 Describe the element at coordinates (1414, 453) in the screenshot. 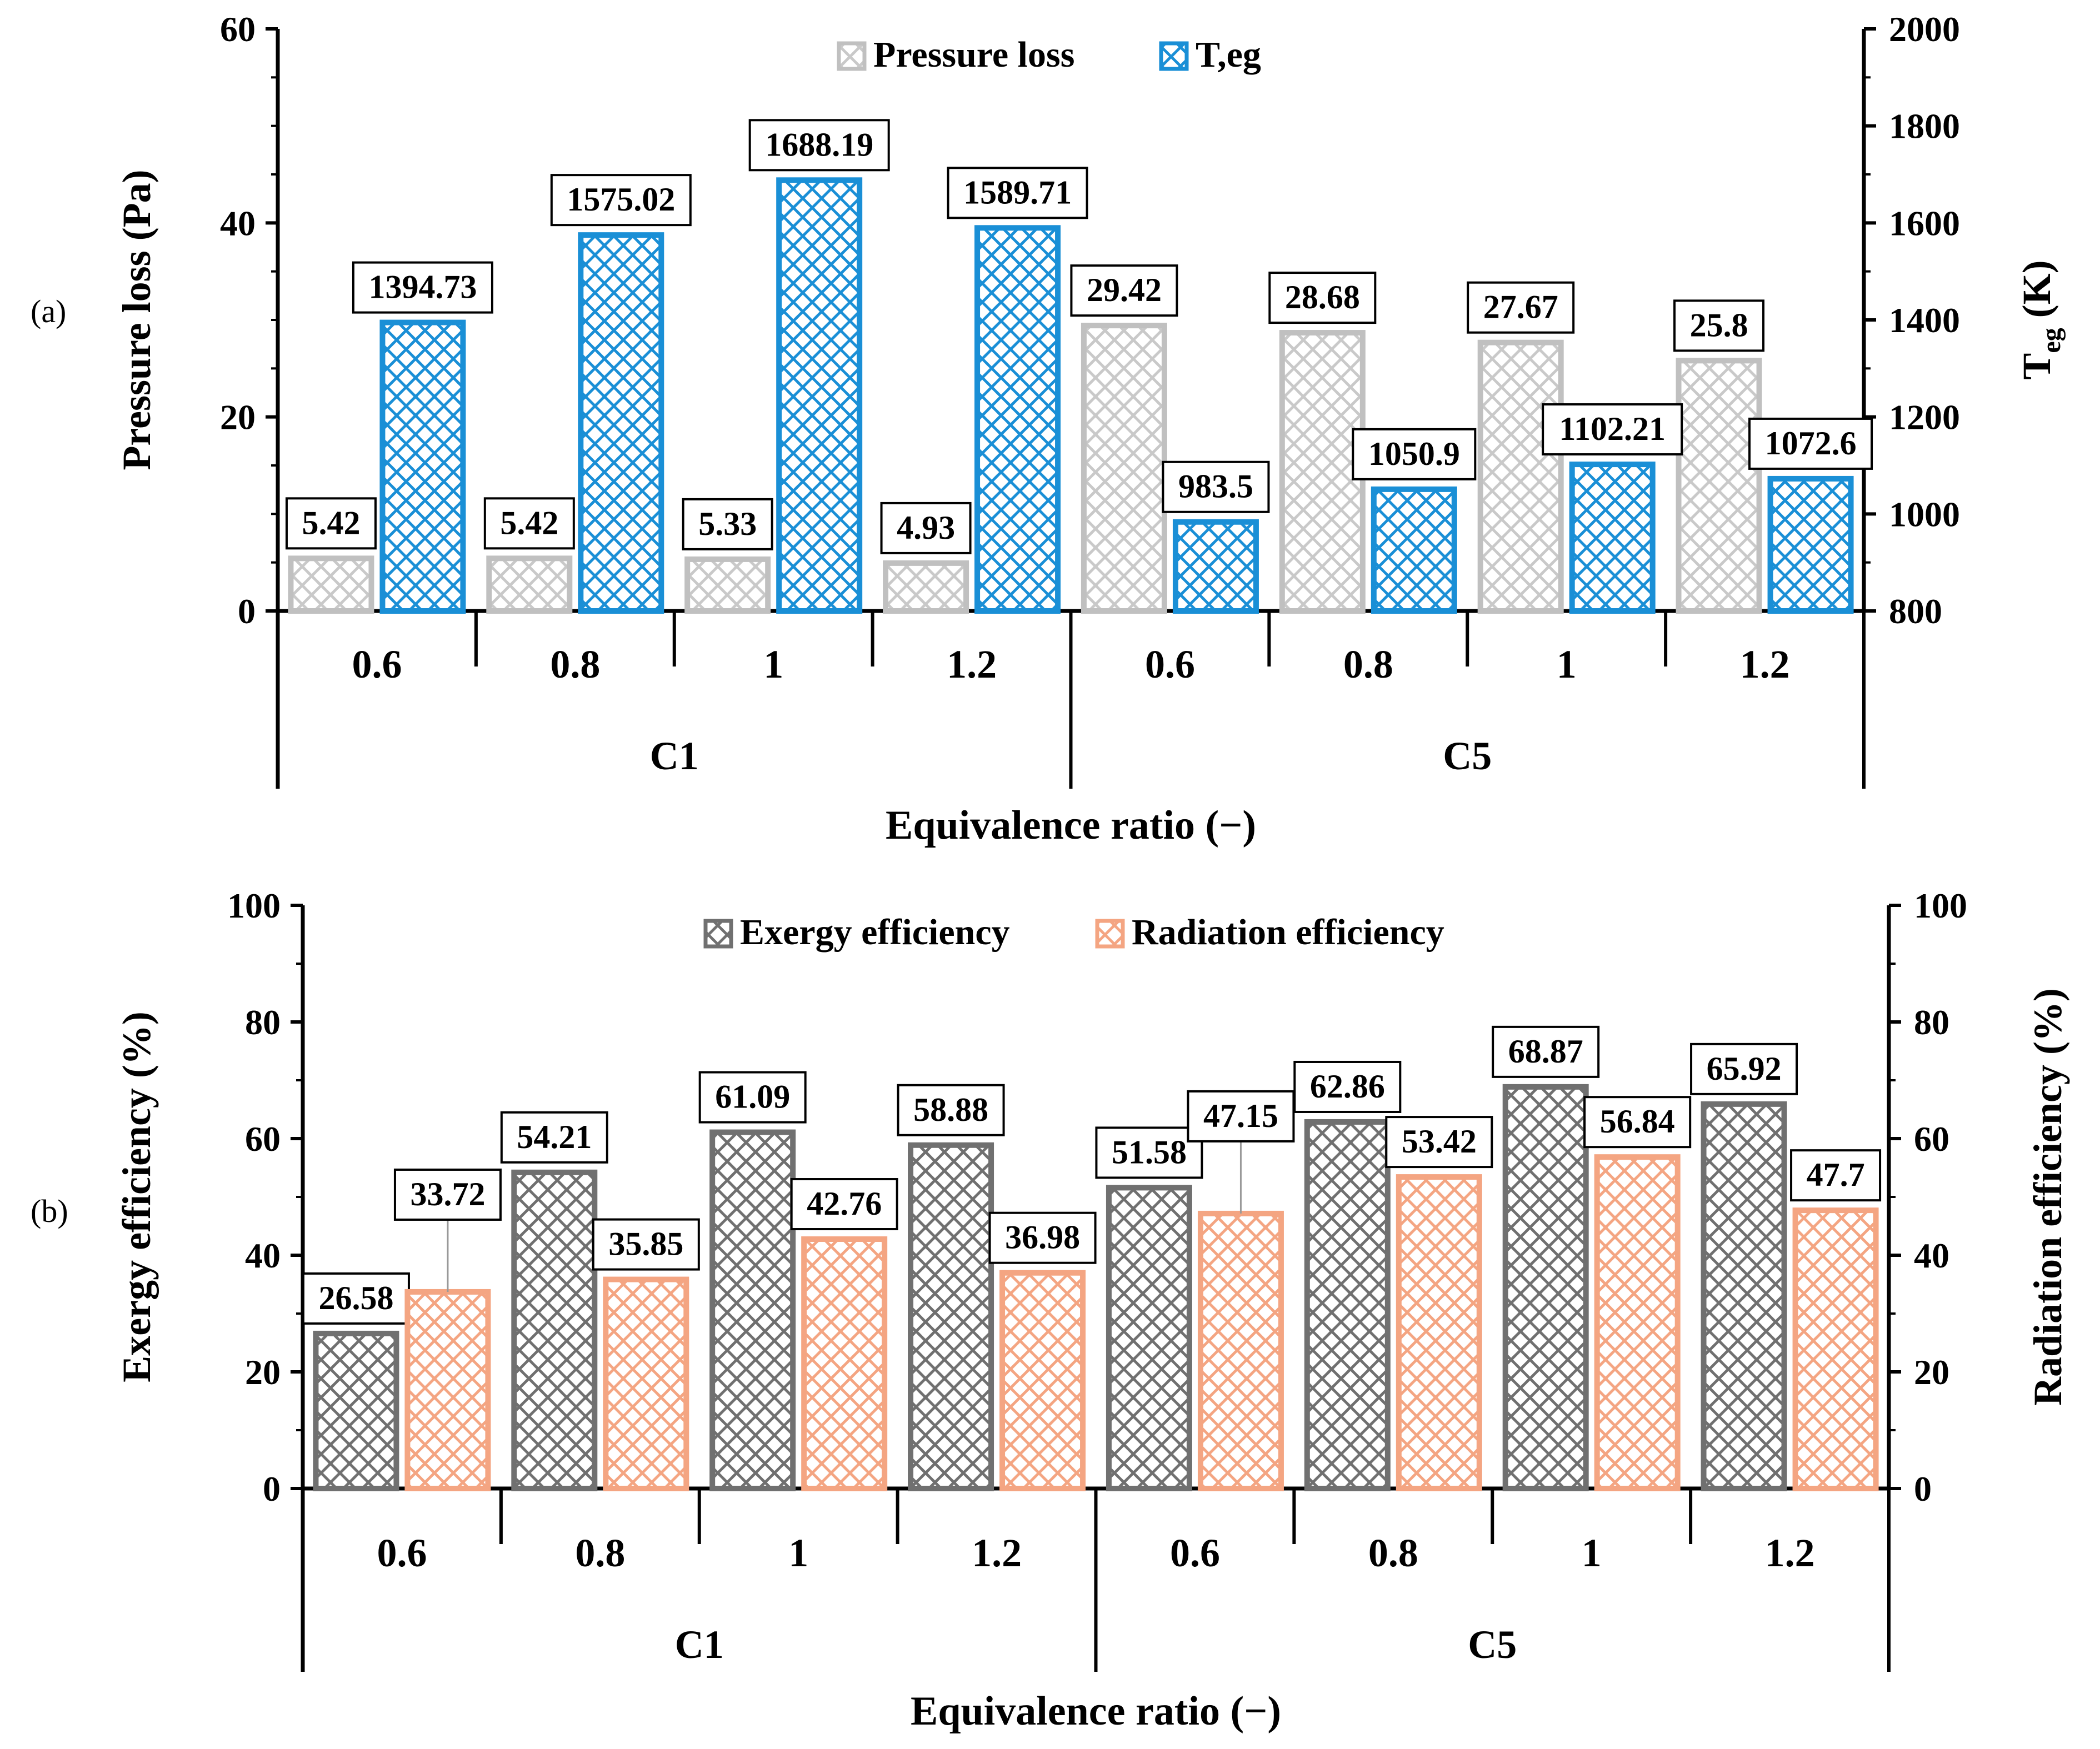

I see `data-label: 1050.9` at that location.